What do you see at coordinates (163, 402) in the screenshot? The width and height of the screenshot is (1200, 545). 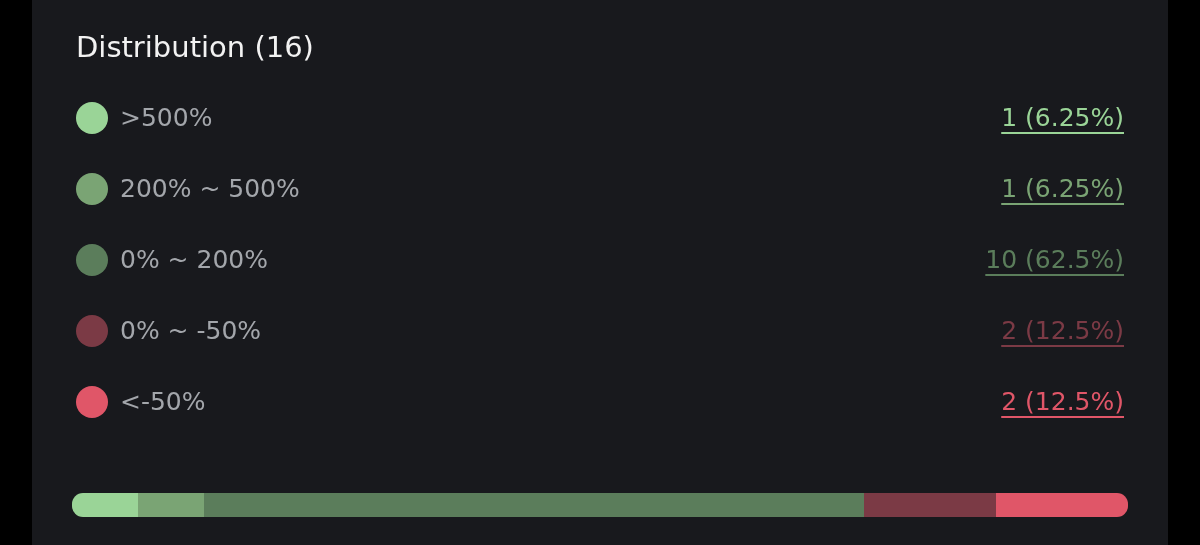 I see `legend-label: <-50%` at bounding box center [163, 402].